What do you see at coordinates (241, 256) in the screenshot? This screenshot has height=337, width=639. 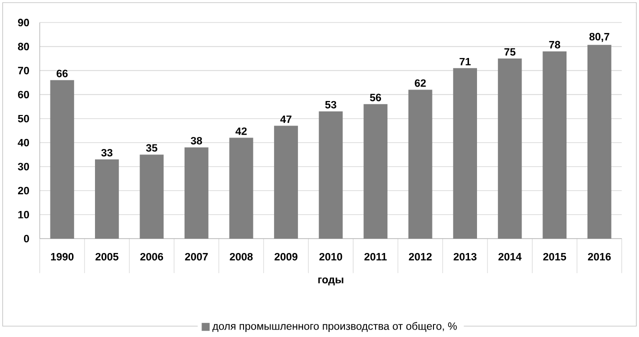 I see `x-tick-label: 2008` at bounding box center [241, 256].